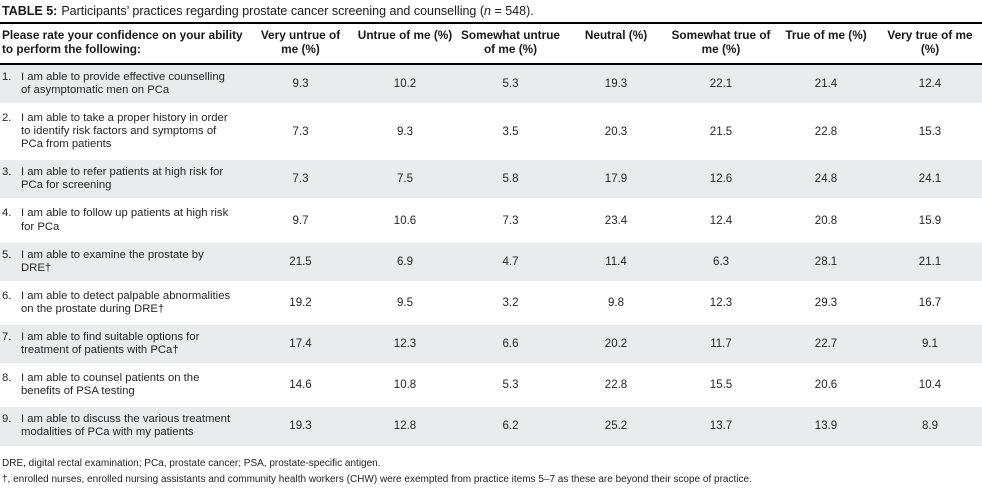 Image resolution: width=982 pixels, height=488 pixels. I want to click on value-cell: 11.7, so click(721, 345).